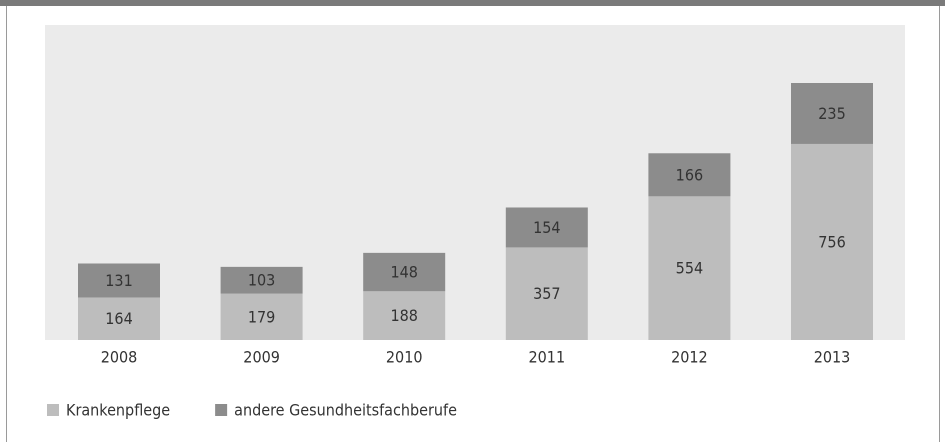 This screenshot has height=442, width=945. Describe the element at coordinates (832, 357) in the screenshot. I see `x-tick-label: 2013` at that location.